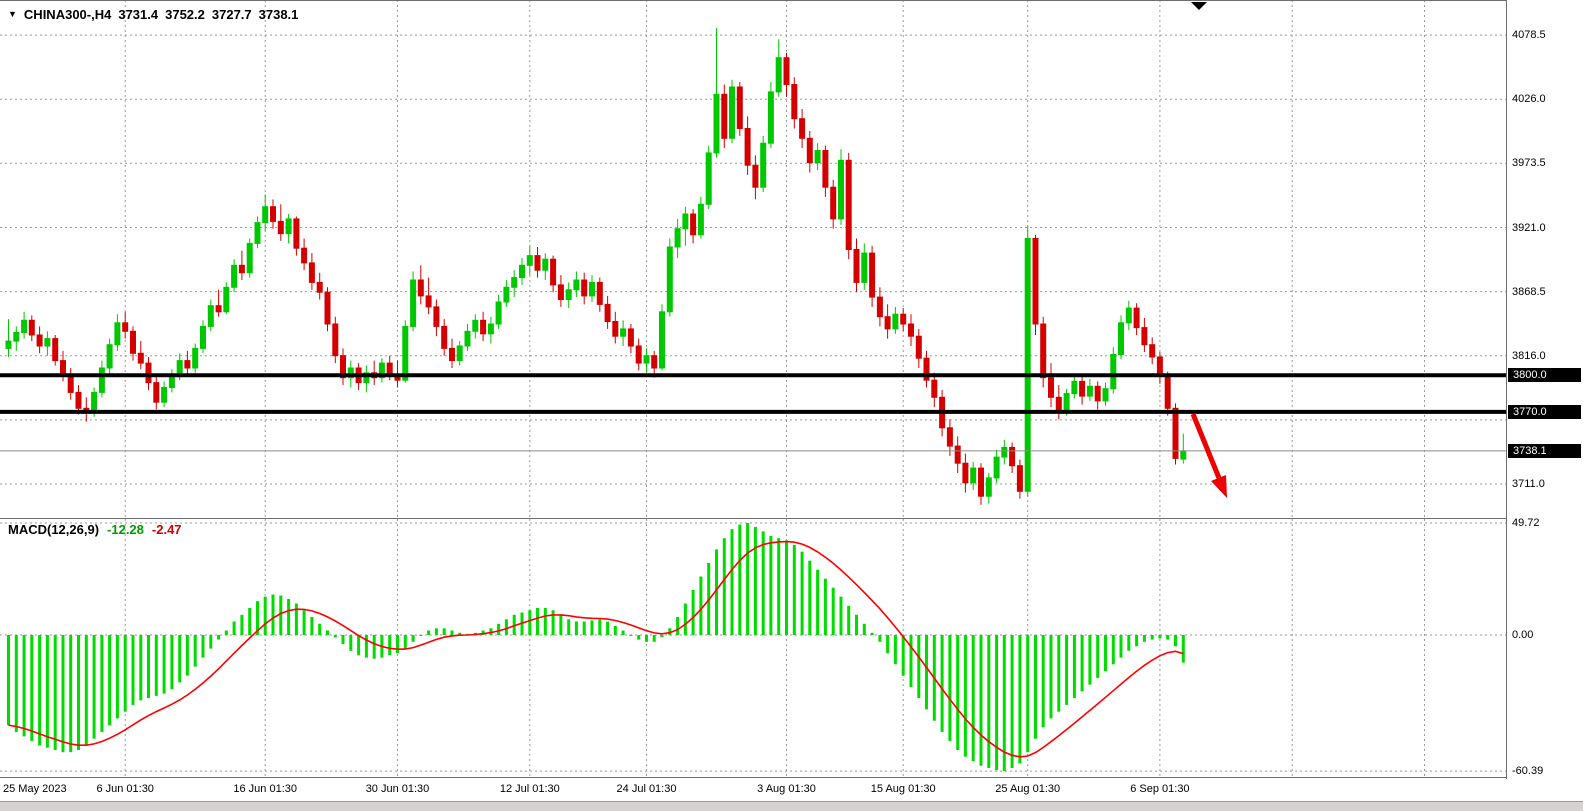 Image resolution: width=1583 pixels, height=811 pixels. What do you see at coordinates (125, 789) in the screenshot?
I see `time-axis-label: 6 Jun 01:30` at bounding box center [125, 789].